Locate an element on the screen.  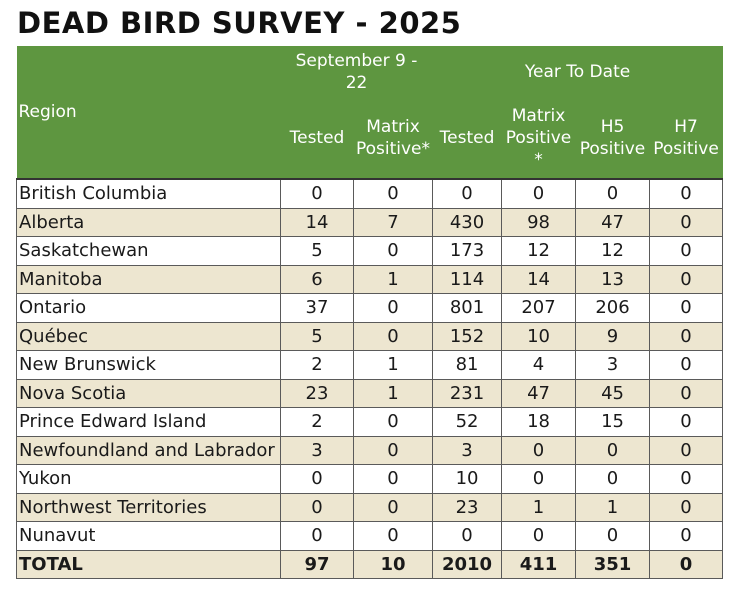
table-row: Northwest Territories 0 0 23 1 1 0 is located at coordinates (370, 507).